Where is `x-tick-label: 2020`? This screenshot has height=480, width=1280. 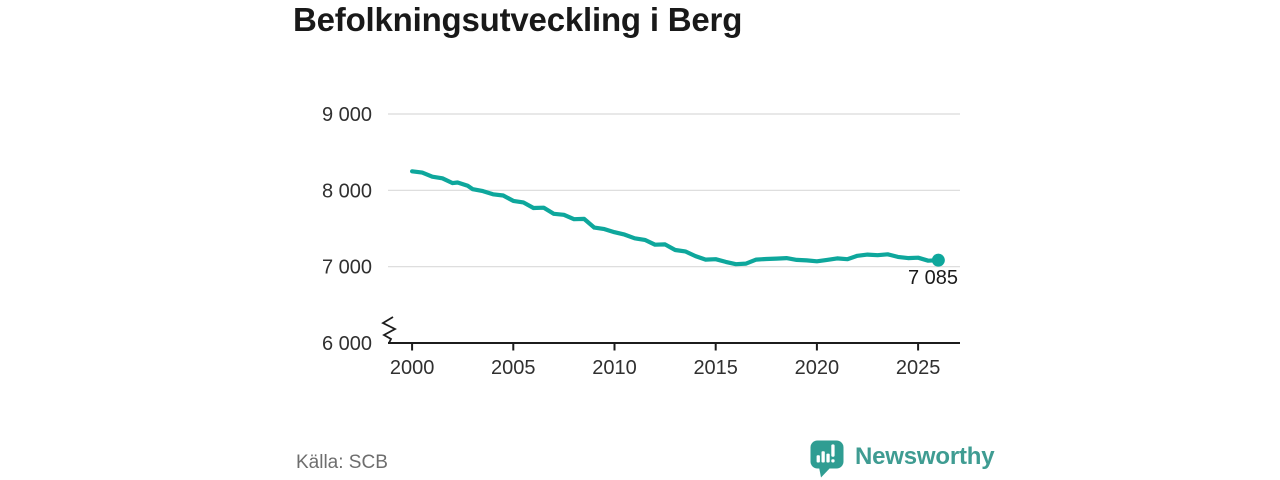
x-tick-label: 2020 is located at coordinates (817, 368).